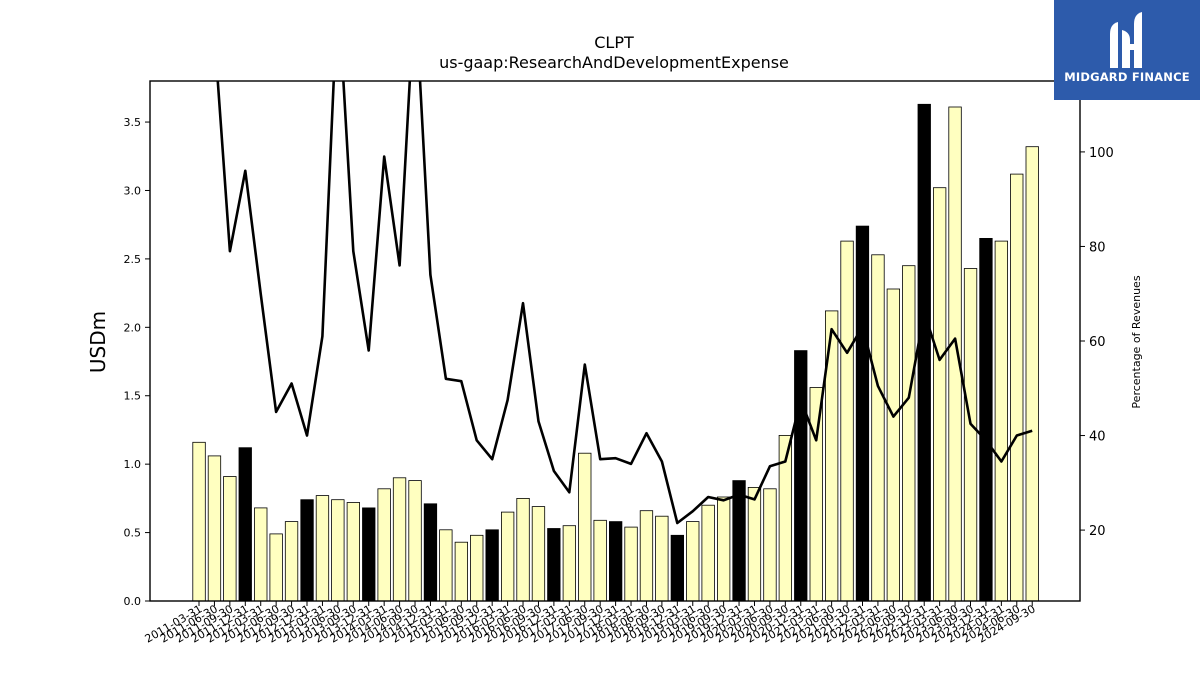 This screenshot has height=675, width=1200. Describe the element at coordinates (1127, 77) in the screenshot. I see `brand-logo-text: MIDGARD FINANCE` at that location.